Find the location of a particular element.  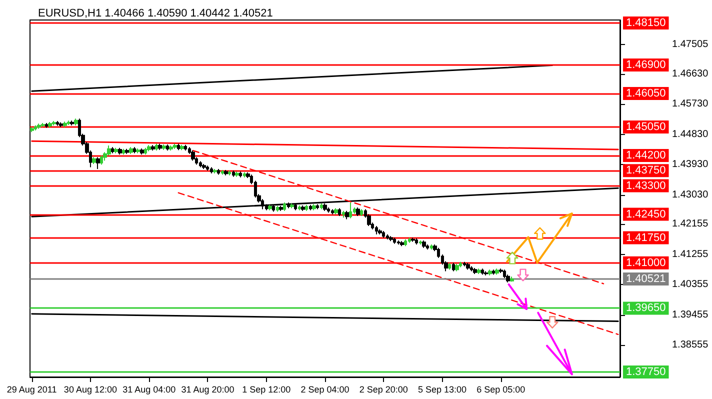

ref-line-label: 1.39650 is located at coordinates (646, 308).